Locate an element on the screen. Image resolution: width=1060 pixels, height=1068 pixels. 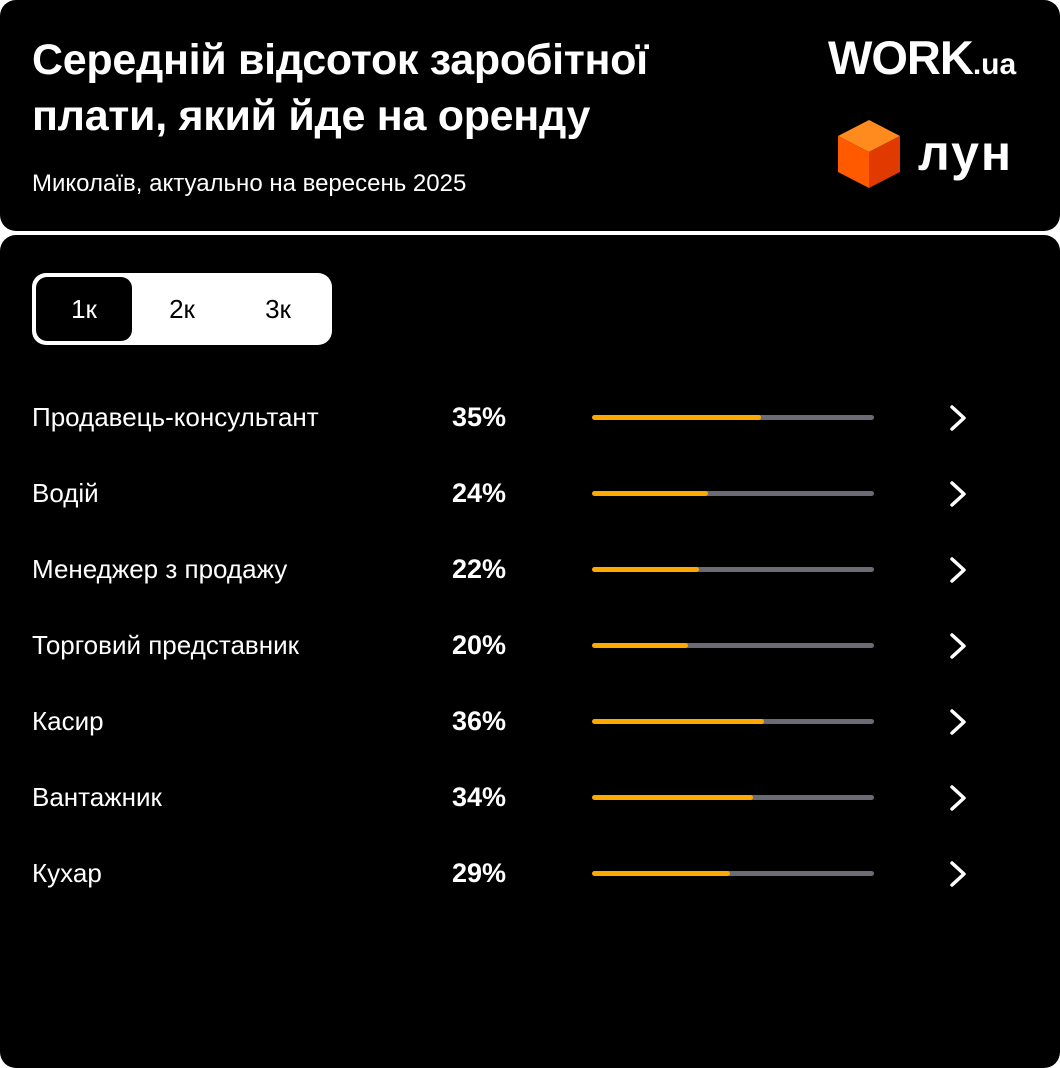
percent-value: 29% is located at coordinates (479, 873).